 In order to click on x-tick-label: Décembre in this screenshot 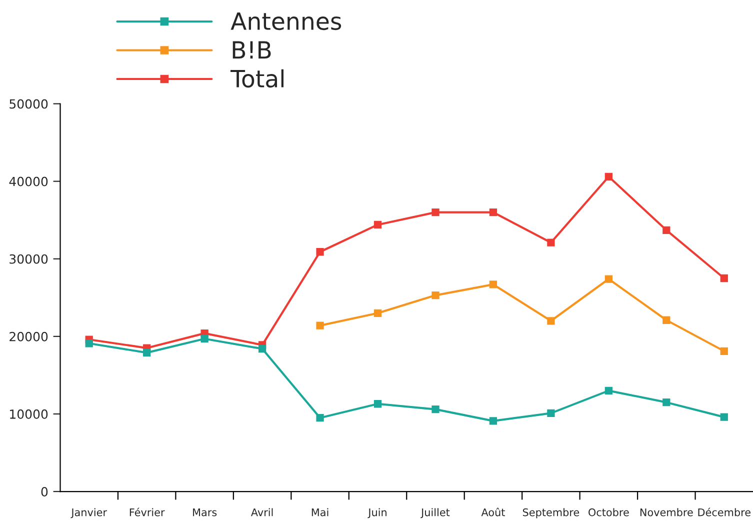, I will do `click(724, 512)`.